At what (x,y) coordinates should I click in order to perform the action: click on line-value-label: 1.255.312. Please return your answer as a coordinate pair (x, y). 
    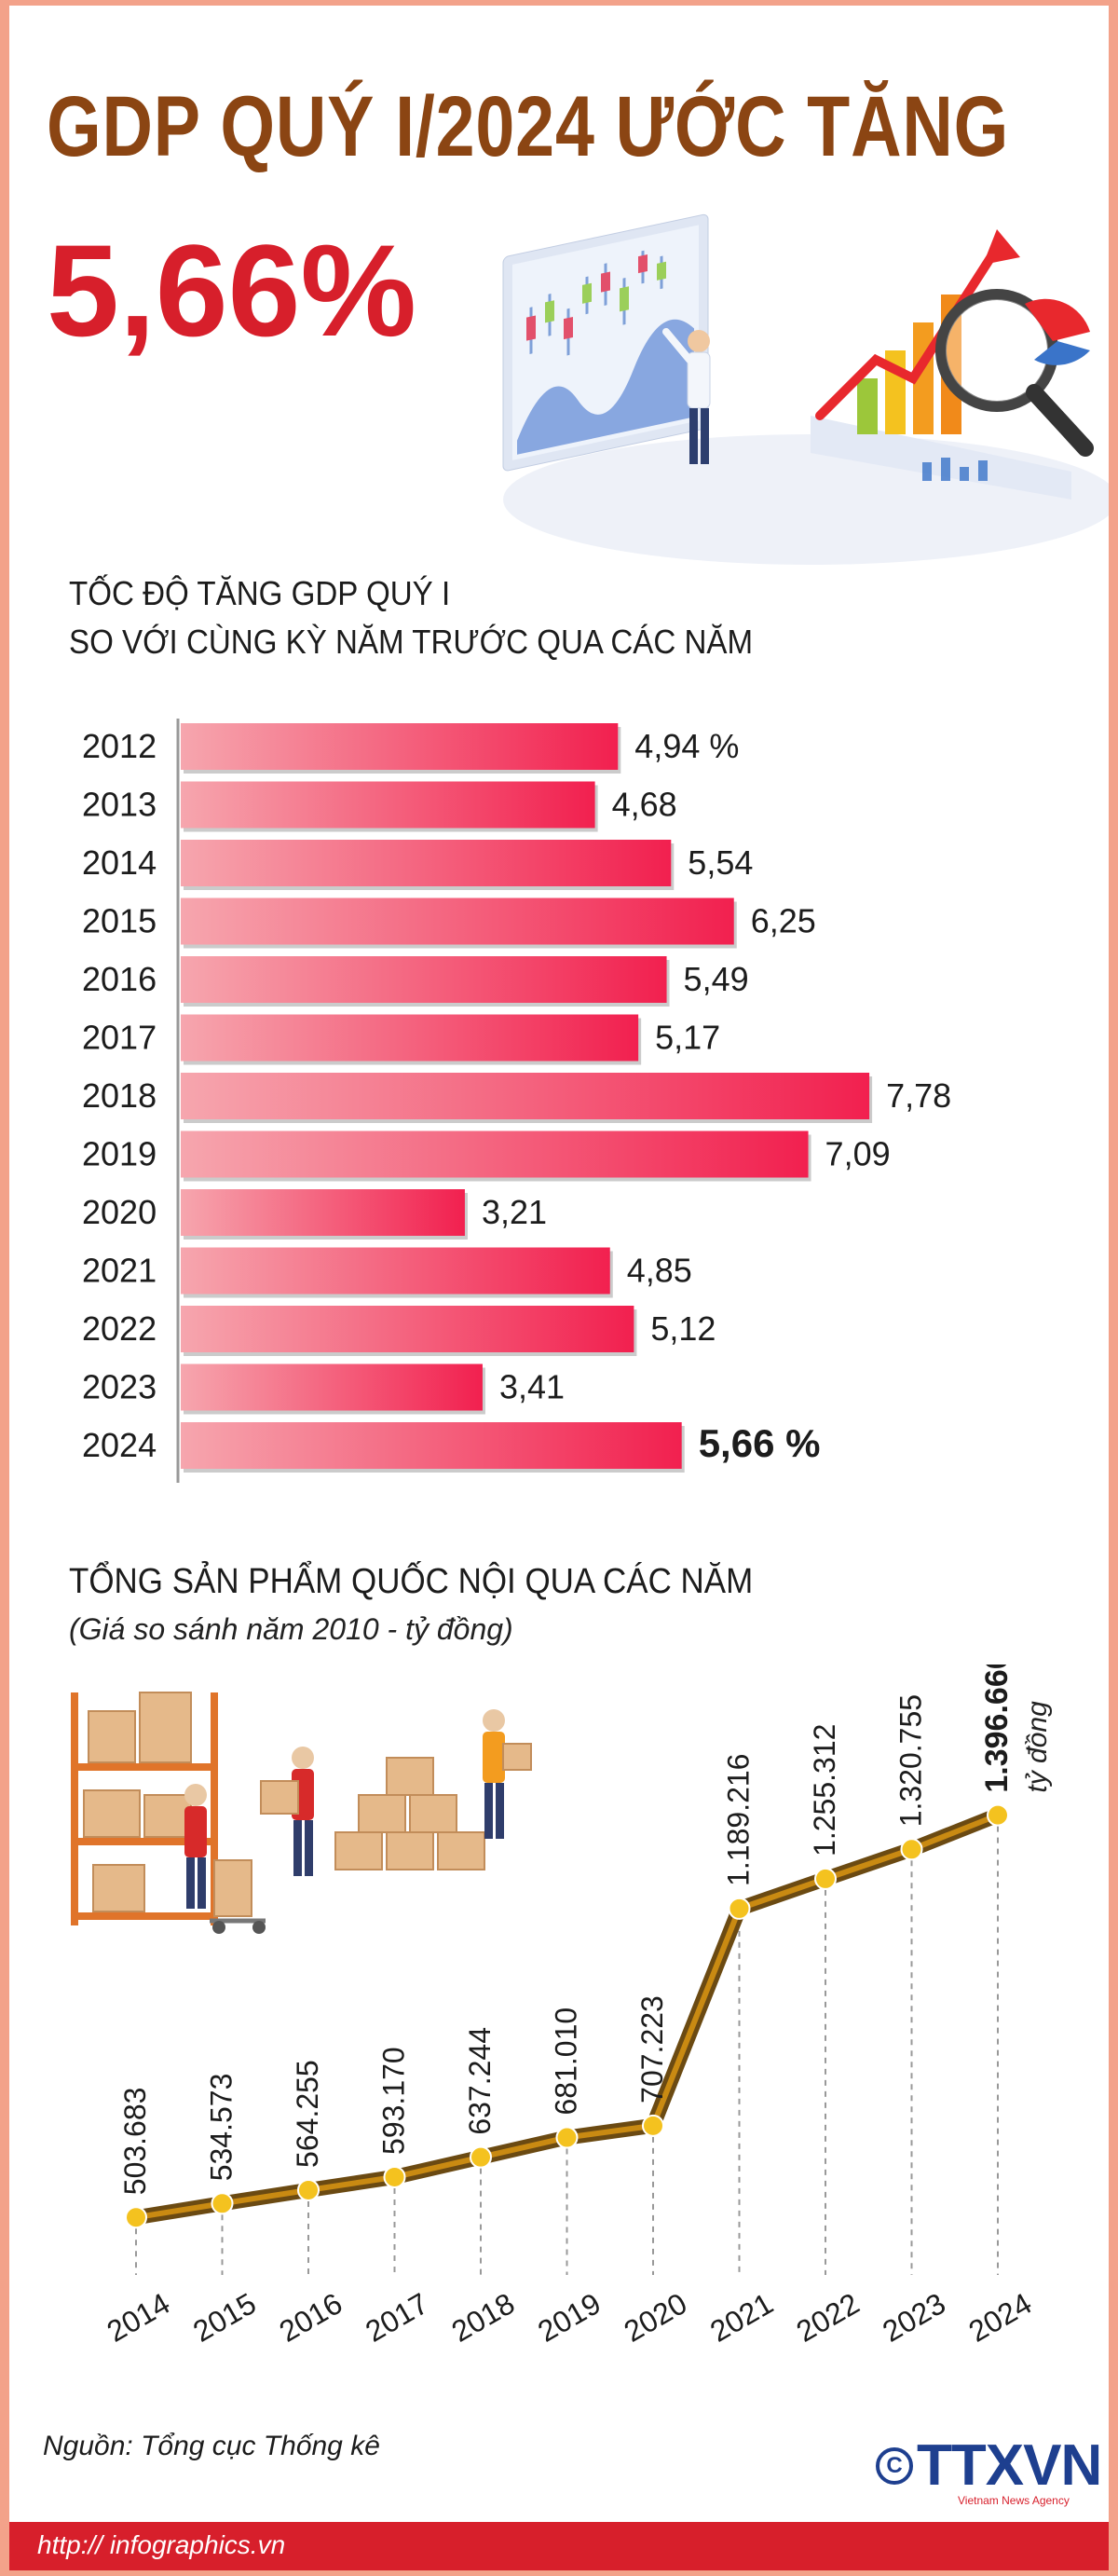
    Looking at the image, I should click on (824, 1790).